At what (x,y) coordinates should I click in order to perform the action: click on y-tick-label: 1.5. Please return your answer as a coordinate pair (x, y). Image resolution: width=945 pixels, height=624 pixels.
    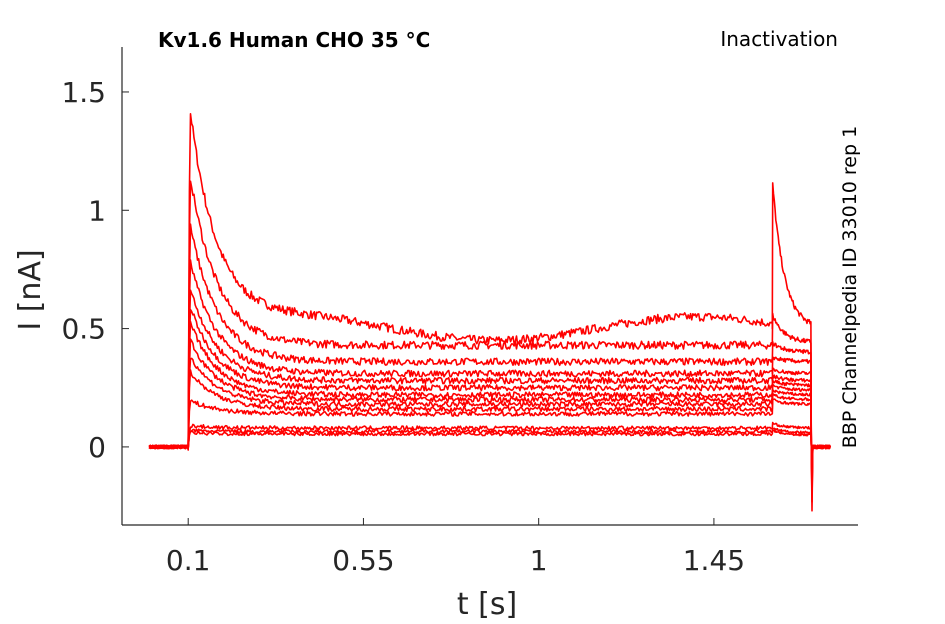
    Looking at the image, I should click on (83, 92).